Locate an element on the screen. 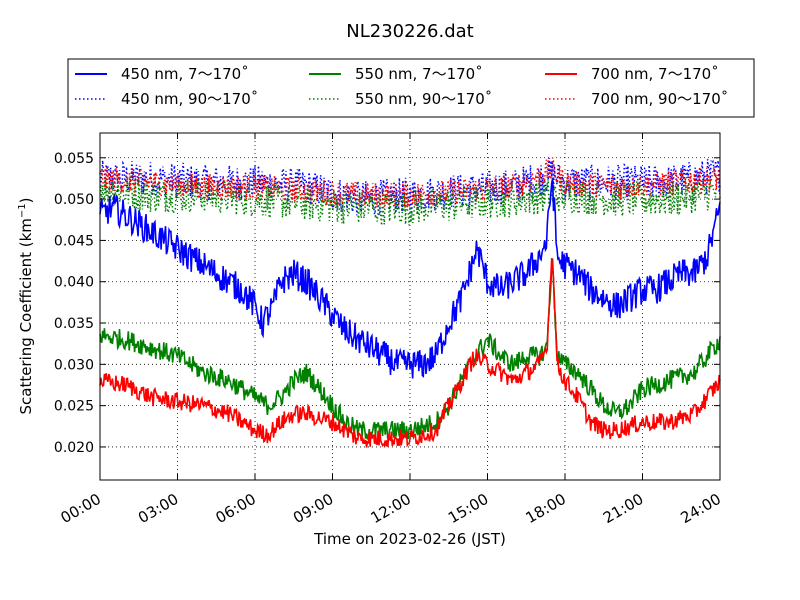 This screenshot has height=600, width=800. y-axis-label-main: Scattering Coefficient (km is located at coordinates (26, 316).